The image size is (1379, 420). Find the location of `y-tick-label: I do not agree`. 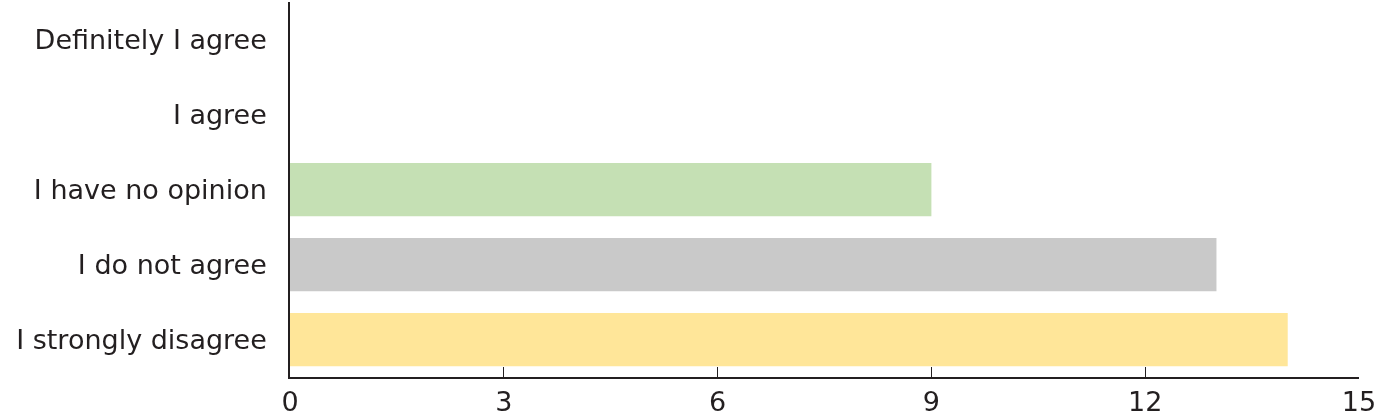

y-tick-label: I do not agree is located at coordinates (172, 264).